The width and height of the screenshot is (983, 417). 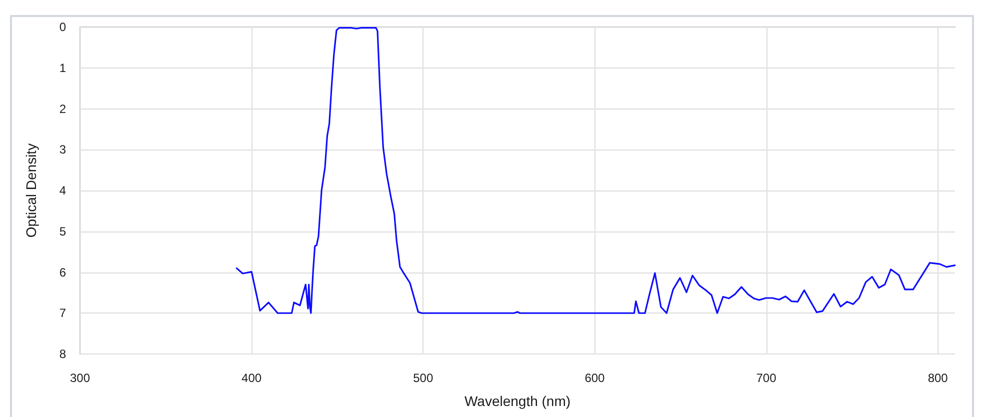 What do you see at coordinates (62, 27) in the screenshot?
I see `y-tick-label: 0` at bounding box center [62, 27].